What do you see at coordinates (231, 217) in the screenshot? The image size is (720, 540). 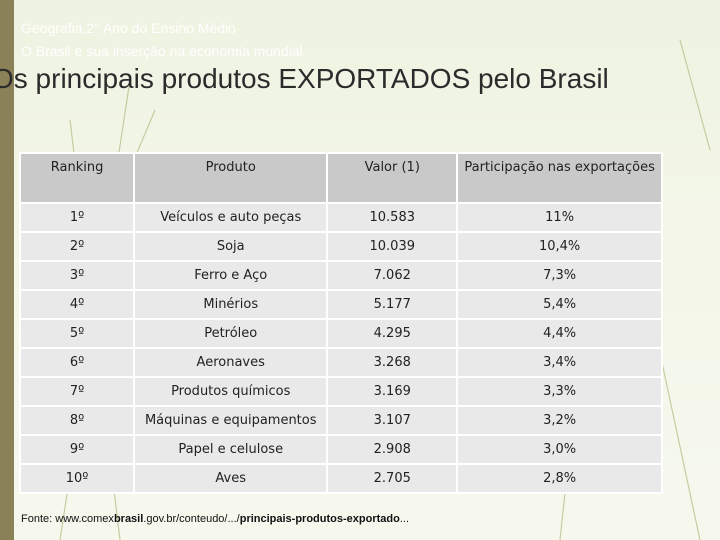 I see `cell-produto: Veículos e auto peças` at bounding box center [231, 217].